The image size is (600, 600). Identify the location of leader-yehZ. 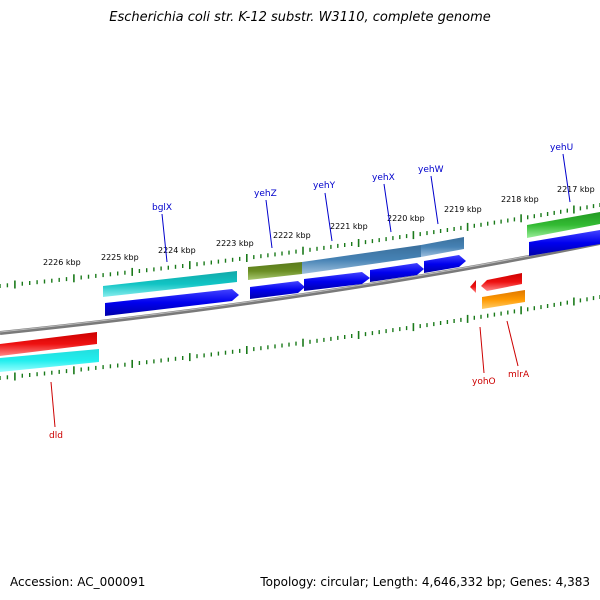
(269, 224).